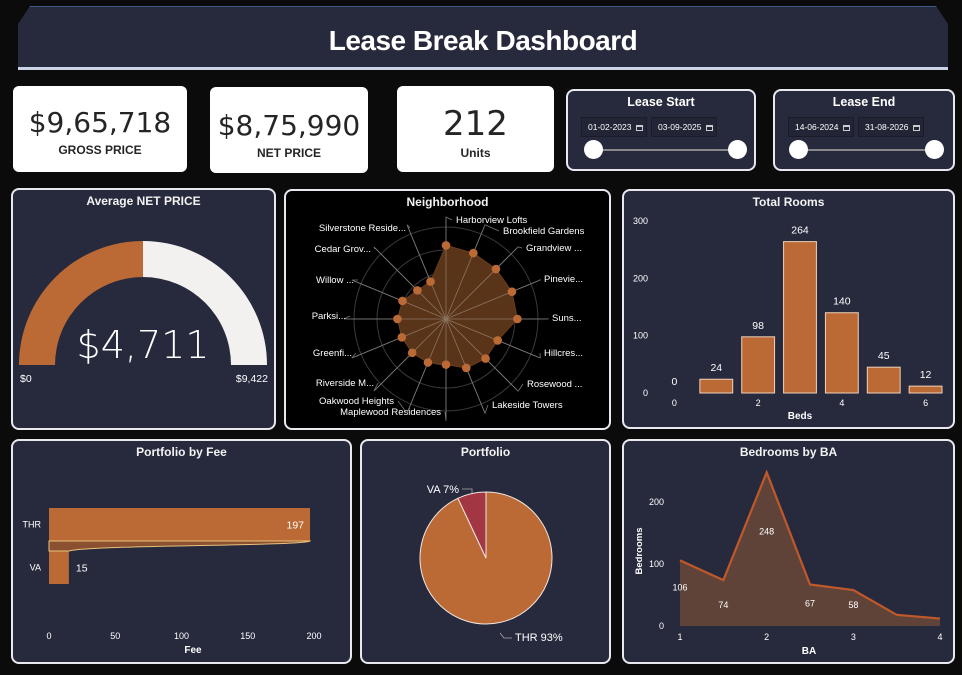 This screenshot has width=962, height=675. What do you see at coordinates (26, 379) in the screenshot?
I see `gauge-min-label: $0` at bounding box center [26, 379].